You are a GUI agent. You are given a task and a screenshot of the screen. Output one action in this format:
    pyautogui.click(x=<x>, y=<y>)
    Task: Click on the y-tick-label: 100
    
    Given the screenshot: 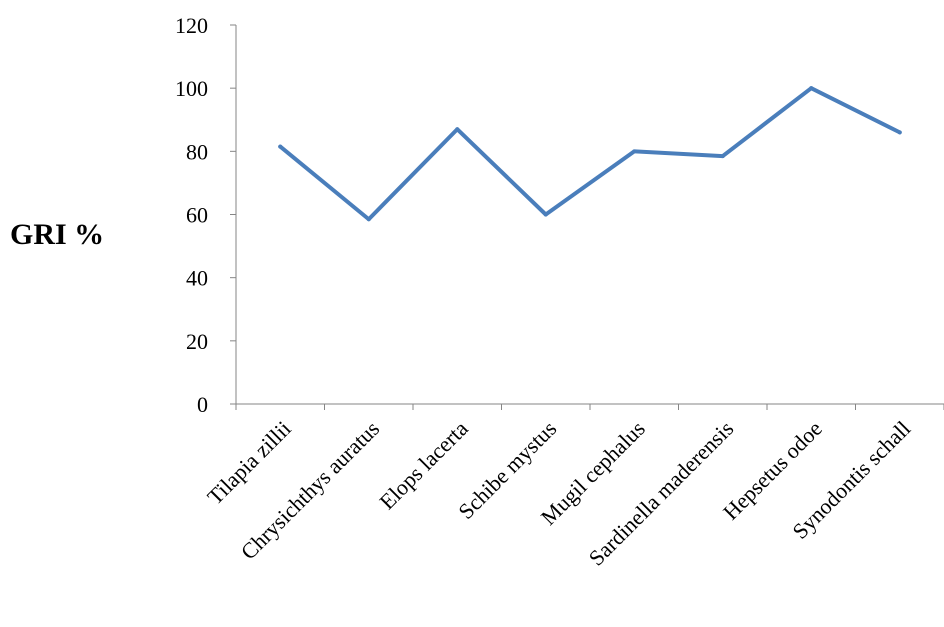 What is the action you would take?
    pyautogui.click(x=191, y=88)
    